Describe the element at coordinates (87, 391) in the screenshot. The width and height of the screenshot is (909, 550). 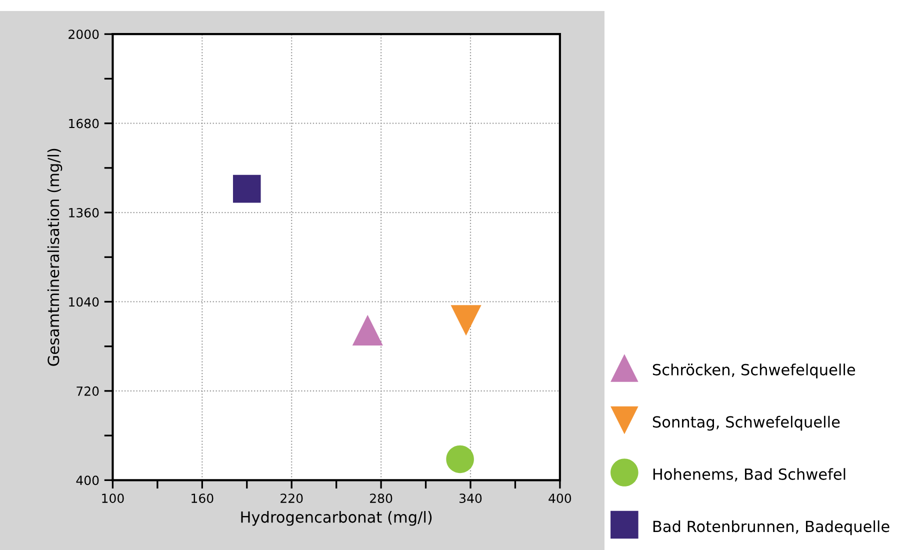
I see `y-tick-label: 720` at that location.